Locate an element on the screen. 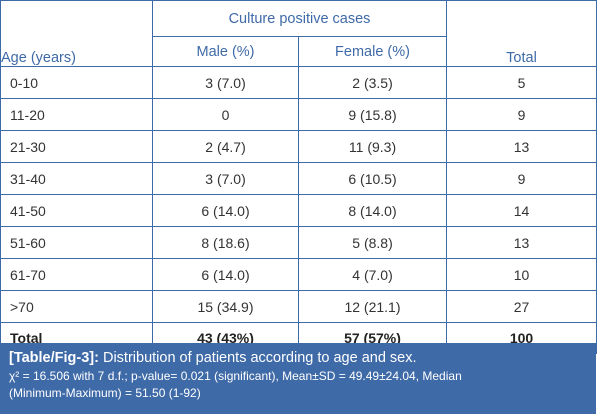 The height and width of the screenshot is (414, 598). male-cell: 15 (34.9) is located at coordinates (225, 306).